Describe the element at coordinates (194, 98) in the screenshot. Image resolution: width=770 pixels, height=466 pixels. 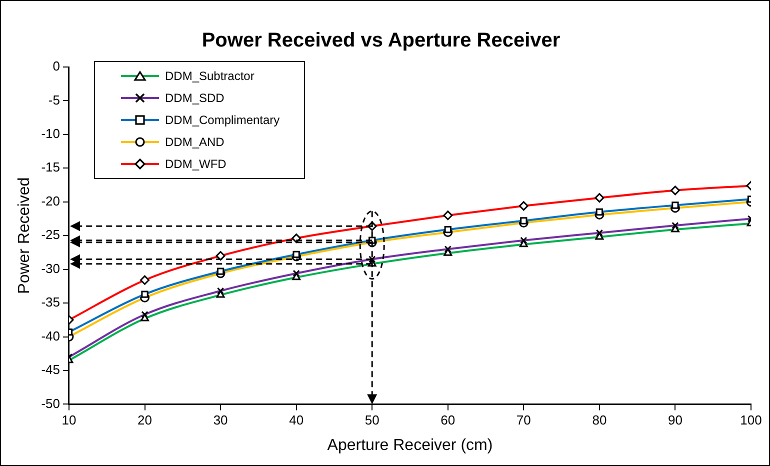
I see `legend-label: DDM_SDD` at that location.